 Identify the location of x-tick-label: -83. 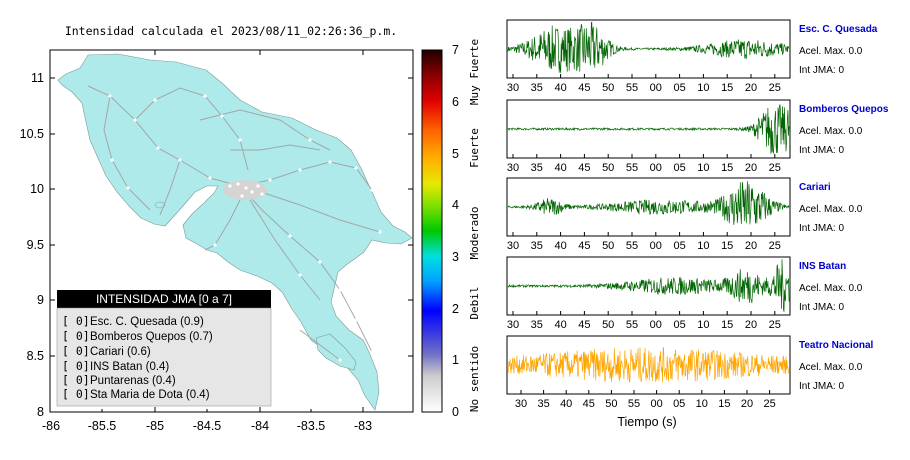
(363, 426).